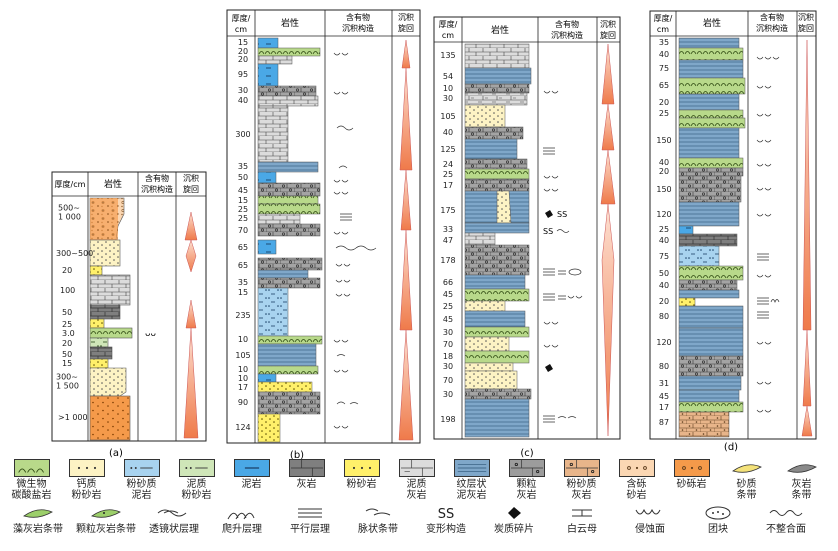  Describe the element at coordinates (786, 529) in the screenshot. I see `legend-label: 不整合面` at that location.